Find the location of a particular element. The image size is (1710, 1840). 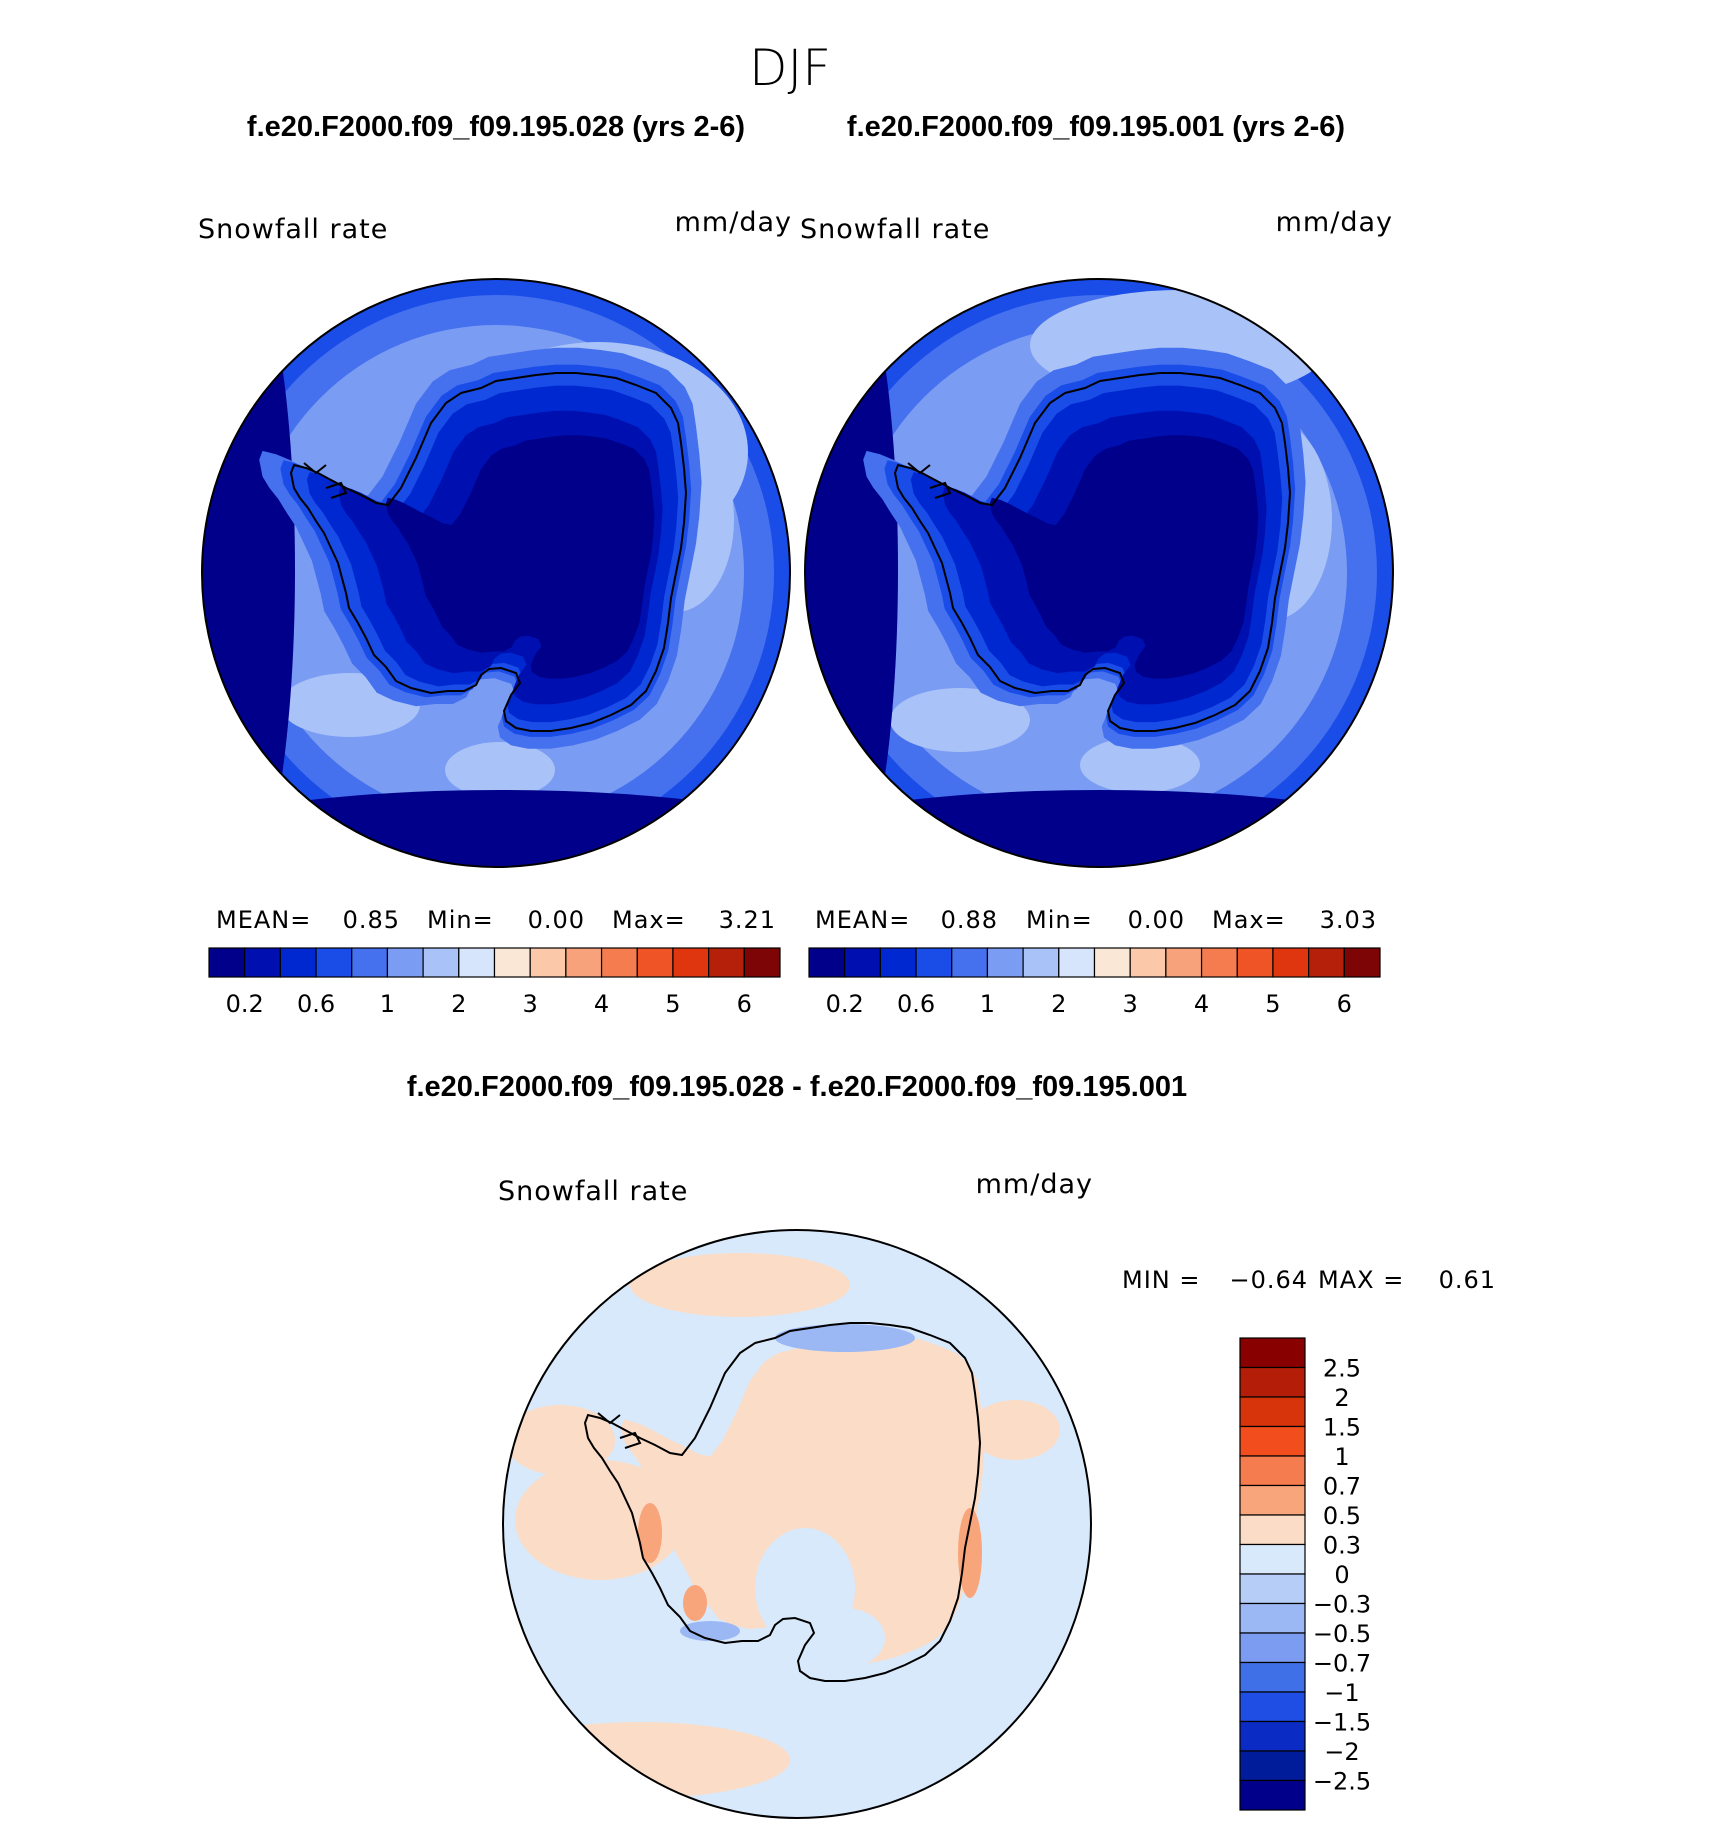

colorbar-difference-tick-label: −0.5 is located at coordinates (1342, 1634).